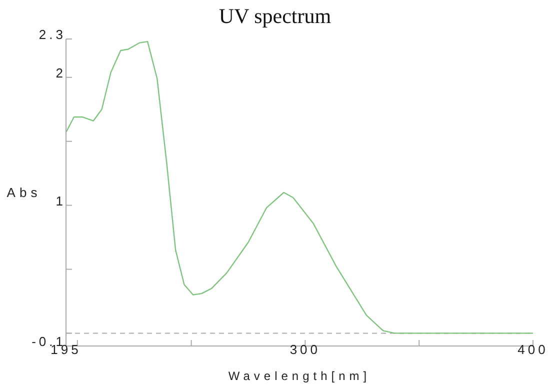 This screenshot has width=550, height=388. What do you see at coordinates (305, 349) in the screenshot?
I see `x-tick-label: 300` at bounding box center [305, 349].